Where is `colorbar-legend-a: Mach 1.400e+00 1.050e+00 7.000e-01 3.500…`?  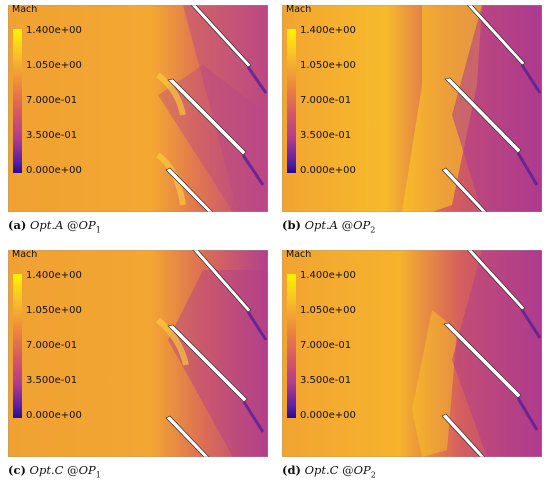 colorbar-legend-a: Mach 1.400e+00 1.050e+00 7.000e-01 3.500… is located at coordinates (57, 97).